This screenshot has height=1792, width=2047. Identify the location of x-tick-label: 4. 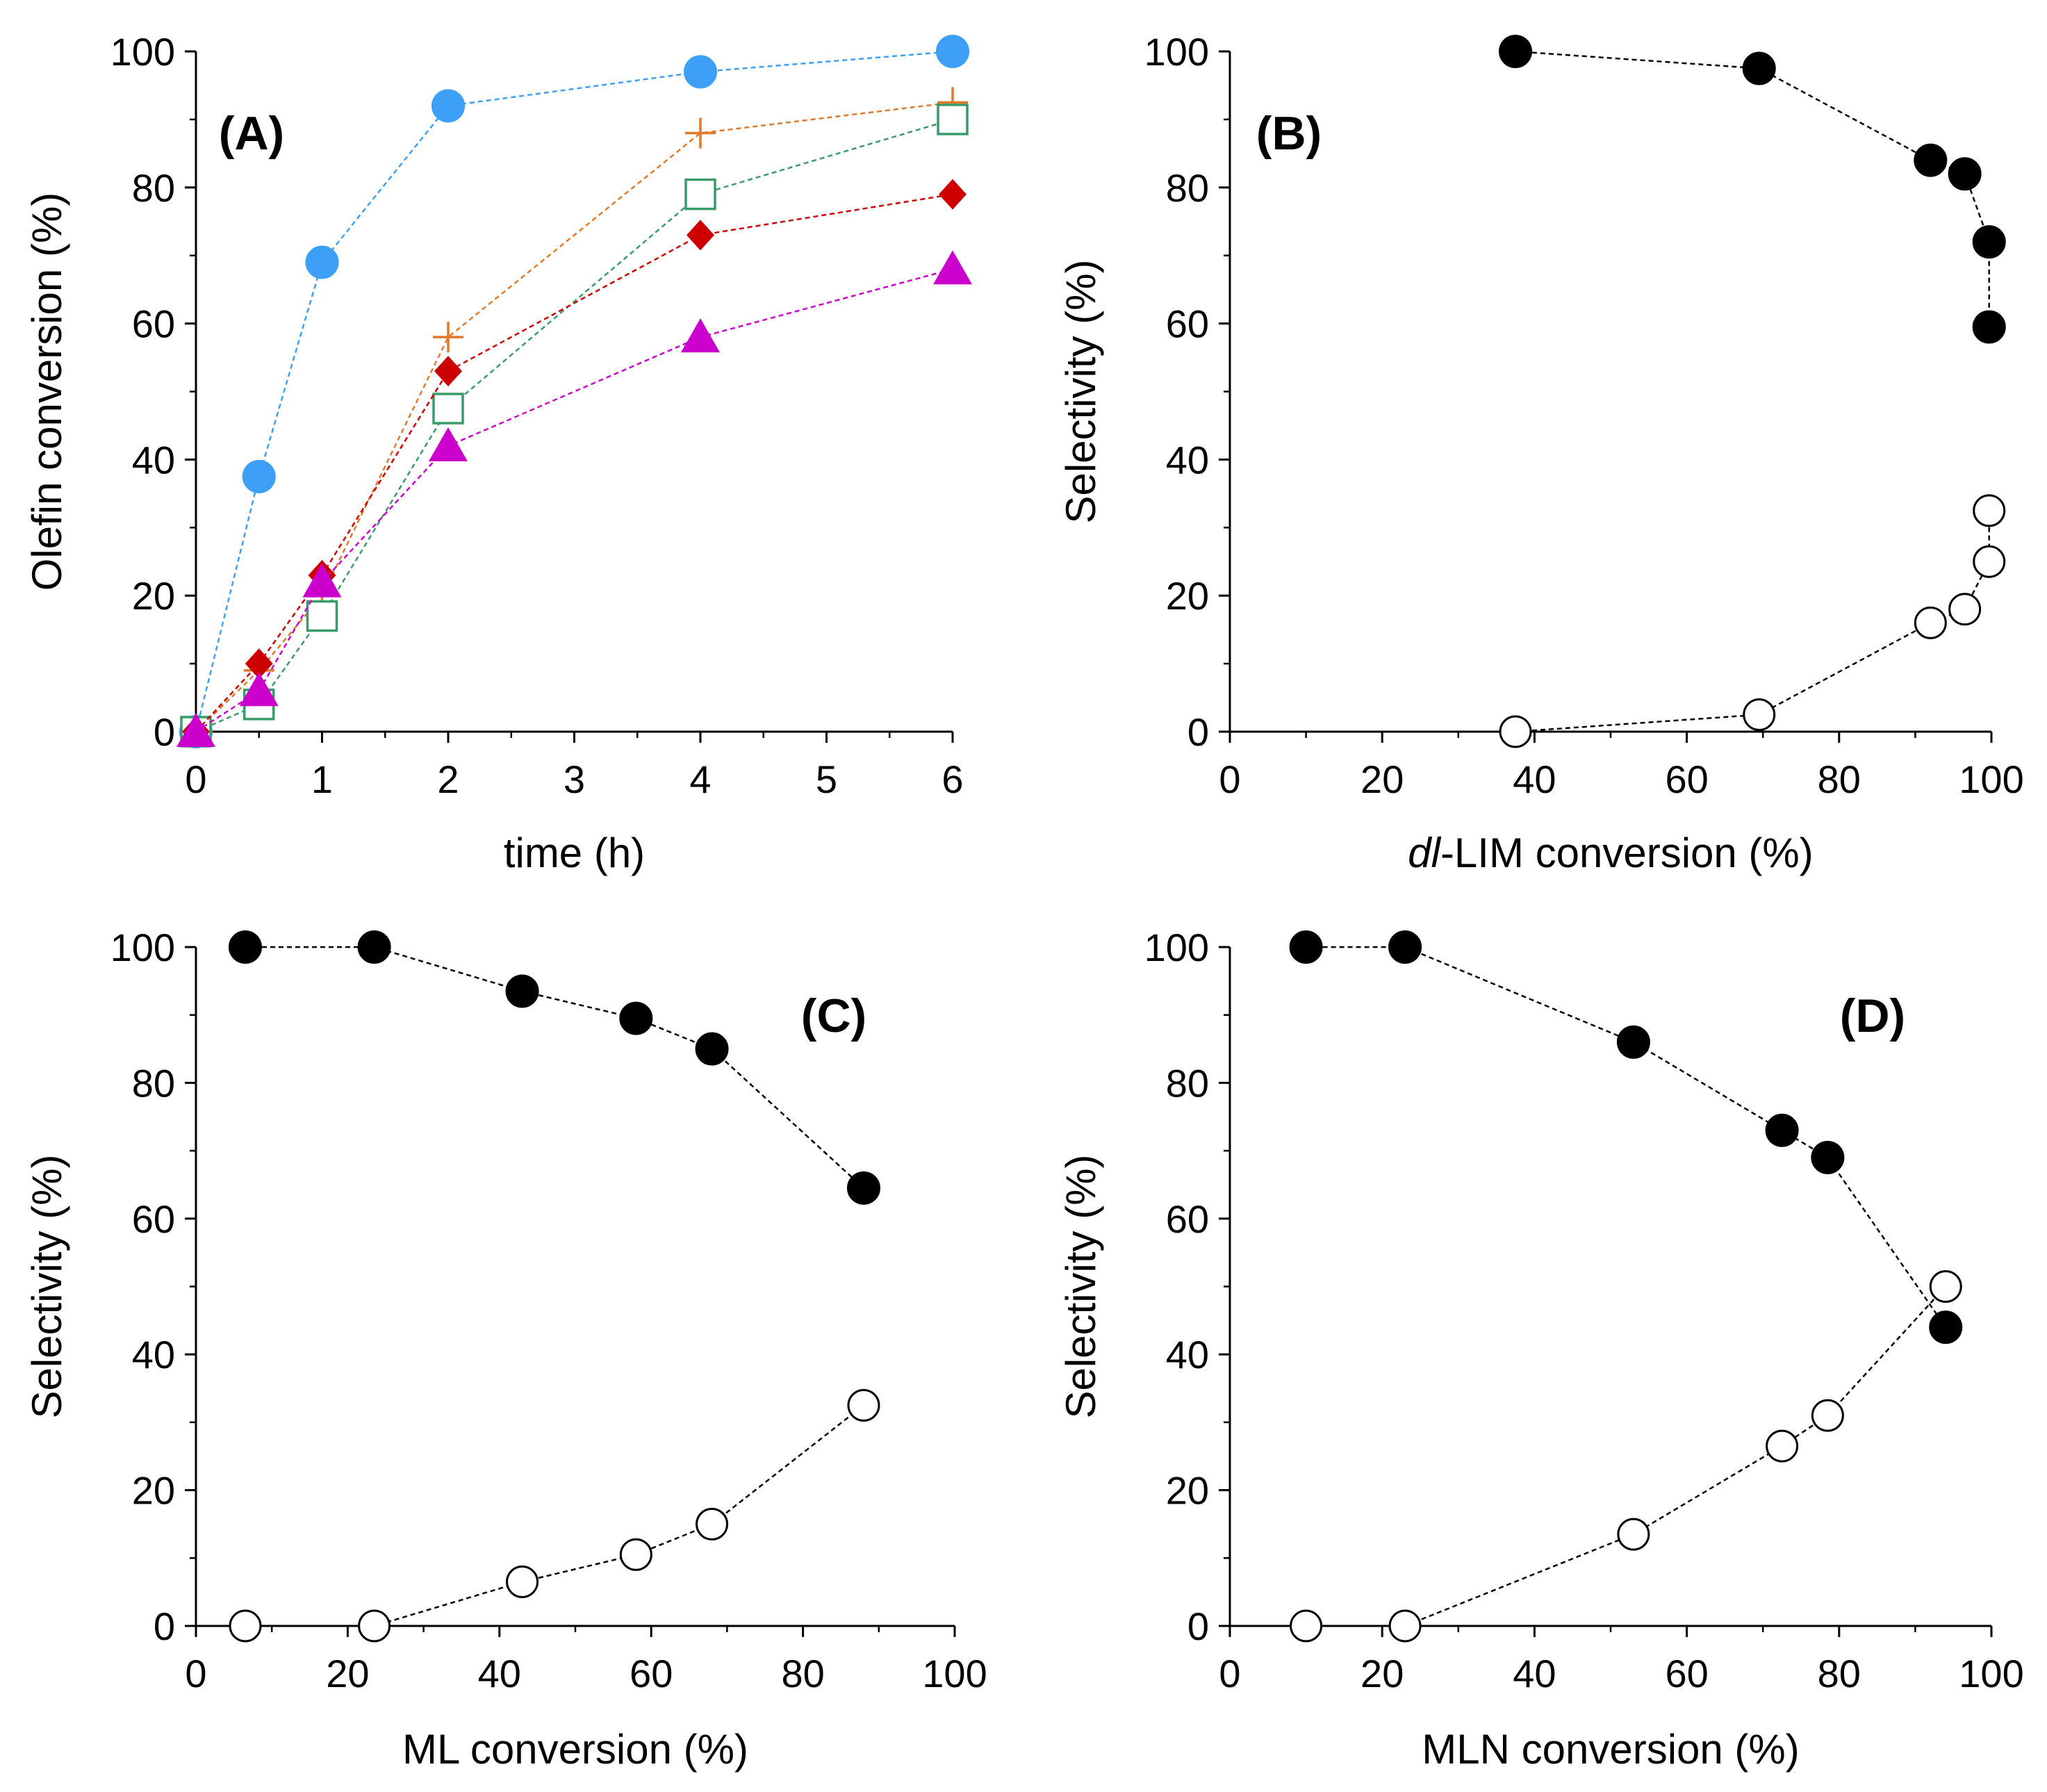
(700, 779).